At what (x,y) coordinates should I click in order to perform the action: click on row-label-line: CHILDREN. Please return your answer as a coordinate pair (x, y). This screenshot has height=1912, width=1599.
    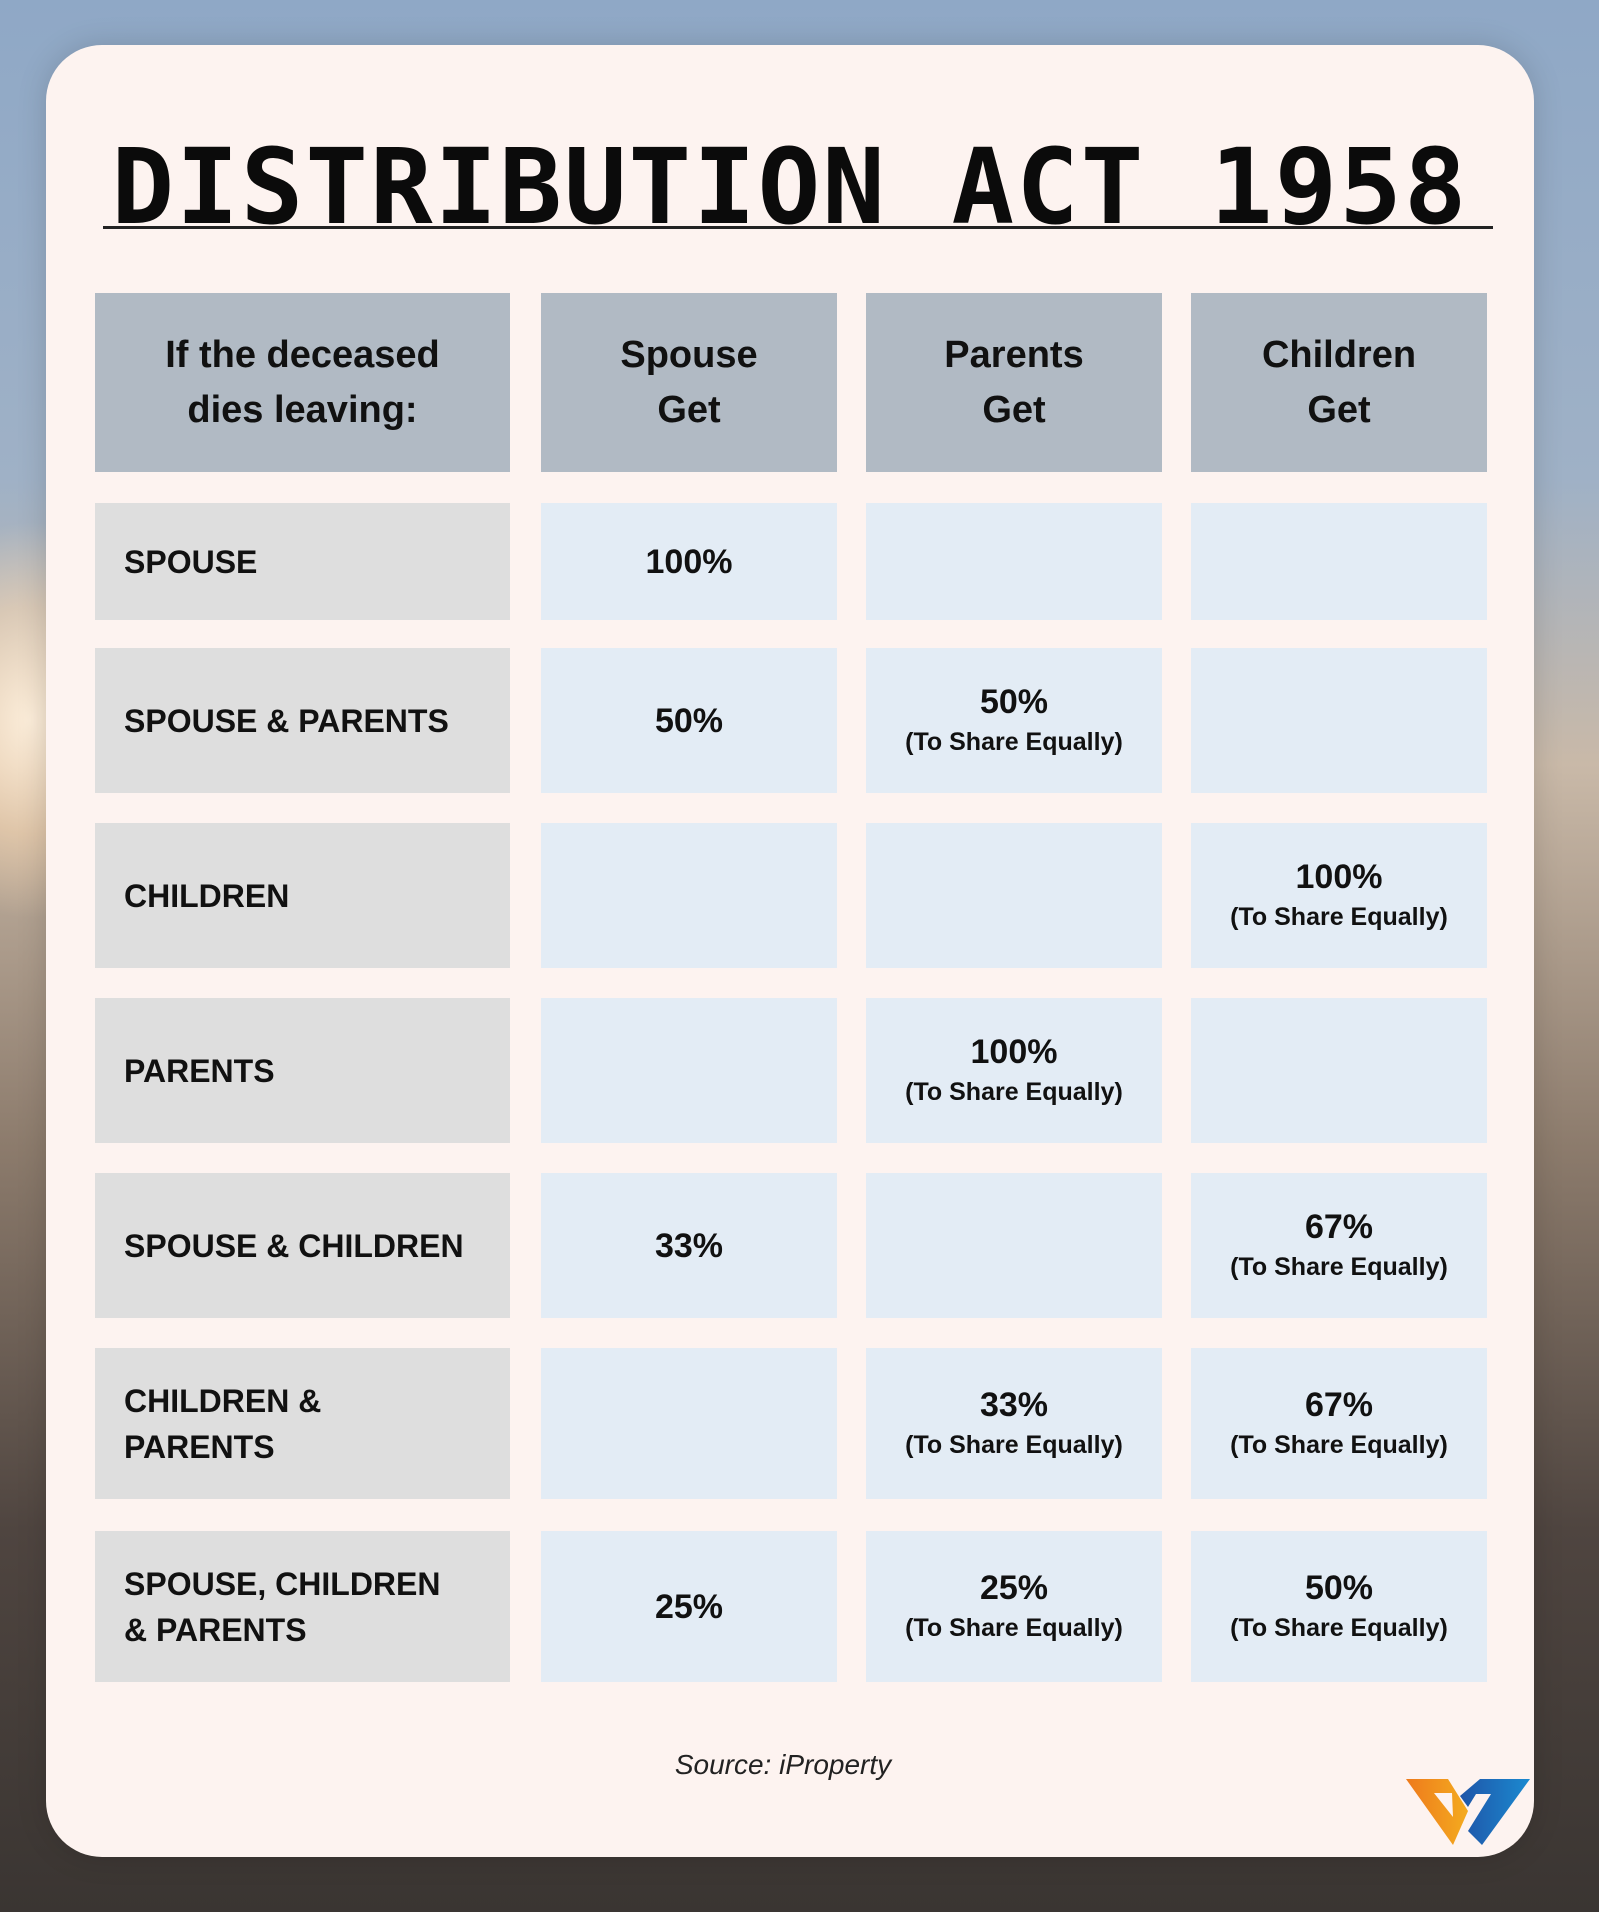
    Looking at the image, I should click on (207, 895).